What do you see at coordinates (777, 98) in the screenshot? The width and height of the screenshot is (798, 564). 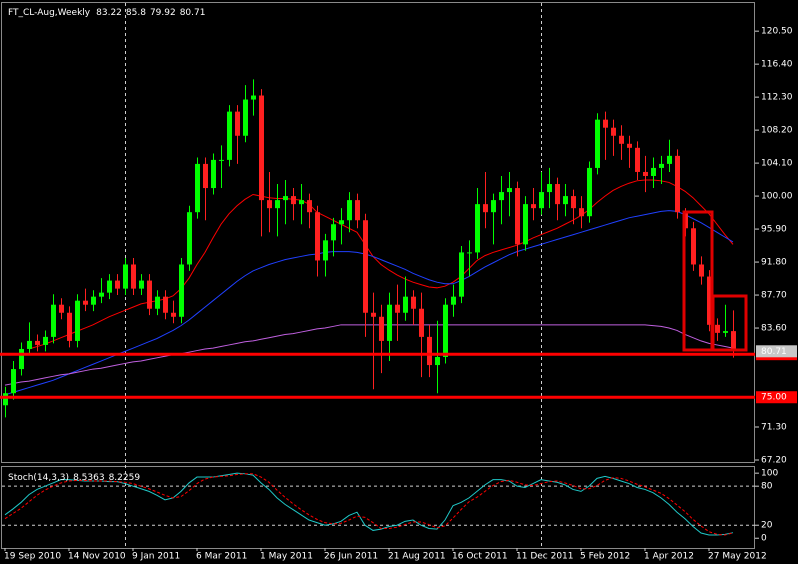 I see `y-tick-label: 112.30` at bounding box center [777, 98].